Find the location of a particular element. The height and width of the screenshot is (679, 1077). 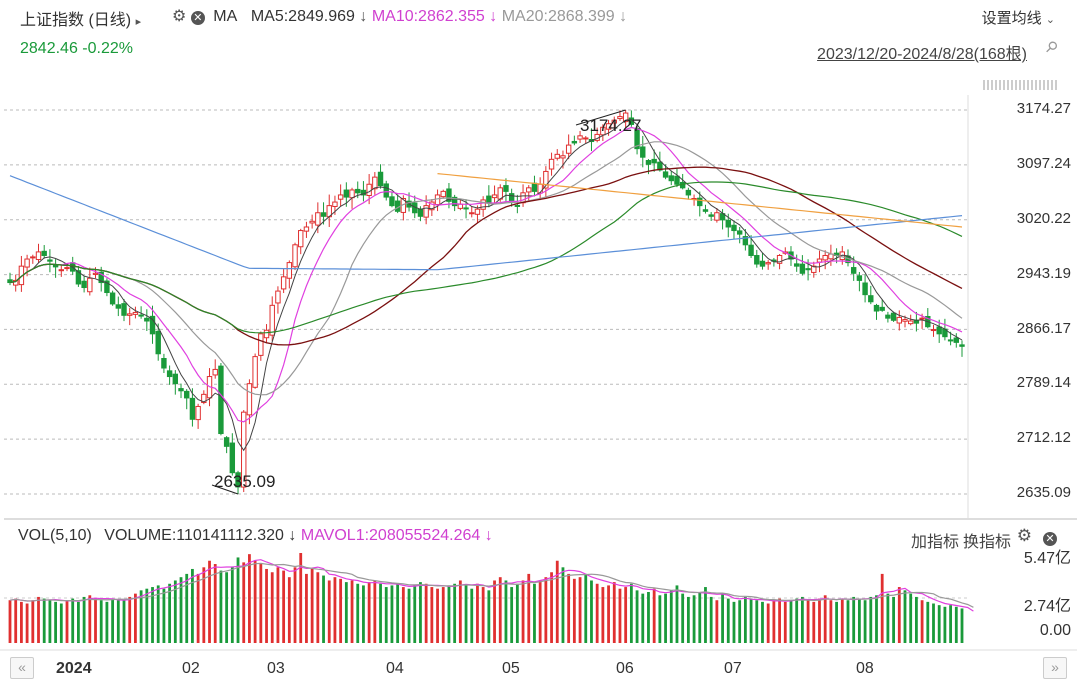

scroll-right-button: » is located at coordinates (1055, 668).